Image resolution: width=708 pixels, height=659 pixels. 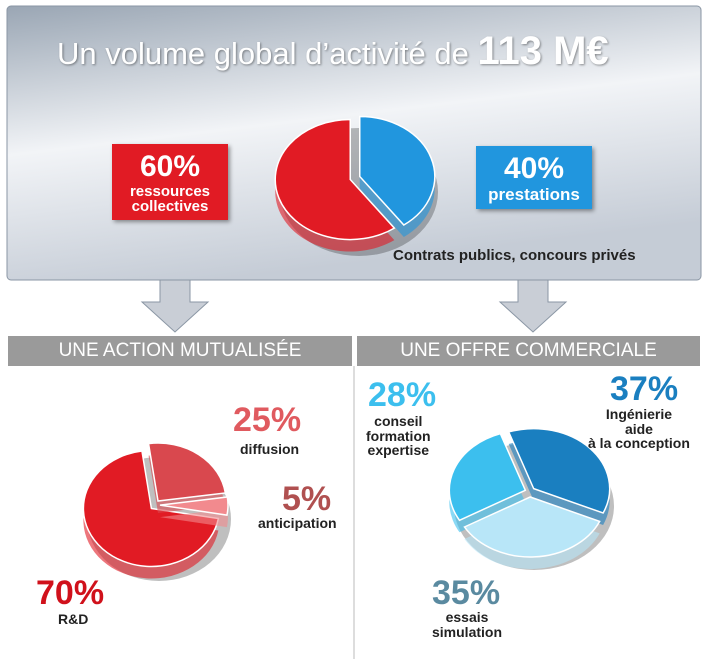 I want to click on category-label: R&D, so click(x=73, y=619).